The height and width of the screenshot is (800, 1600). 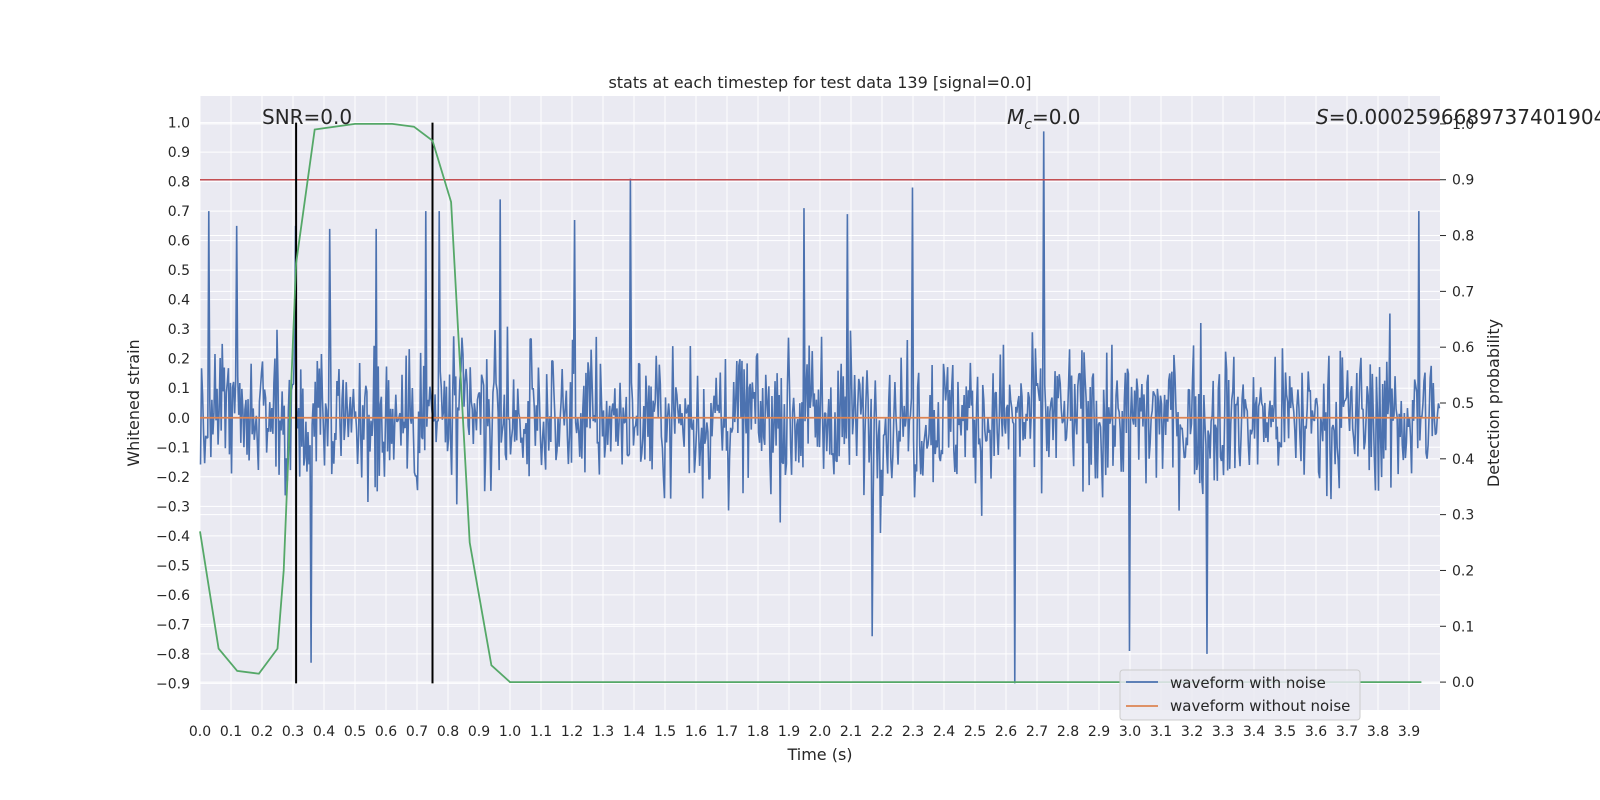 What do you see at coordinates (1463, 460) in the screenshot?
I see `y2-tick-label: 0.4` at bounding box center [1463, 460].